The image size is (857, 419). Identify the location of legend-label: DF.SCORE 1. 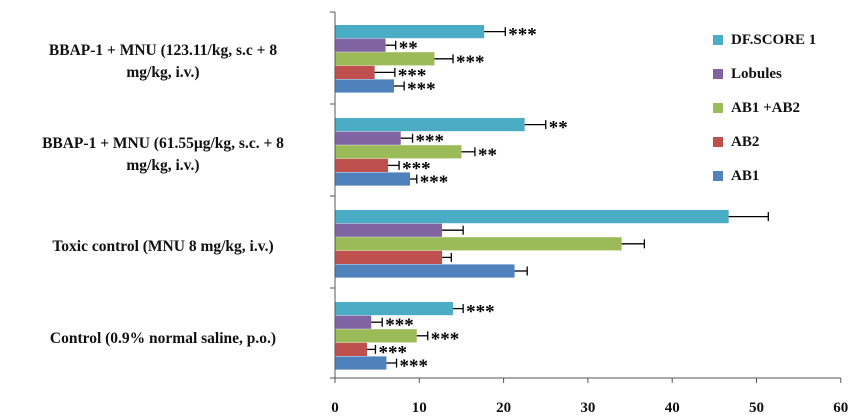
(774, 39).